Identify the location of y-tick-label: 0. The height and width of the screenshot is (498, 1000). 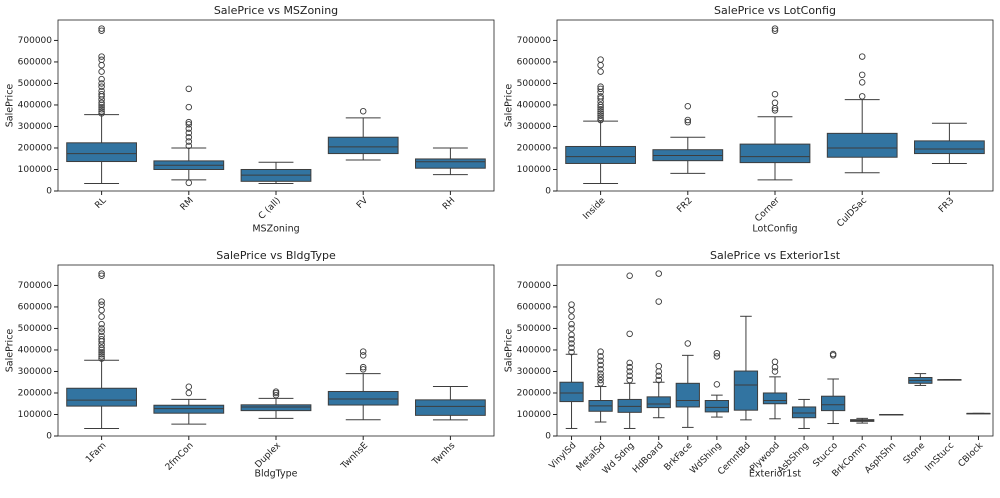
(49, 437).